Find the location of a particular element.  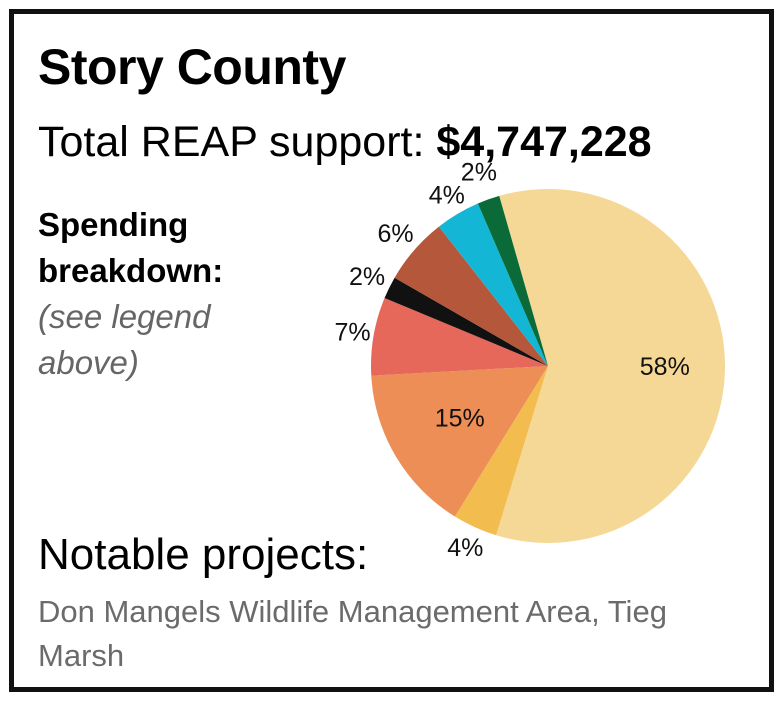

total-support-label: Total REAP support: is located at coordinates (231, 142).